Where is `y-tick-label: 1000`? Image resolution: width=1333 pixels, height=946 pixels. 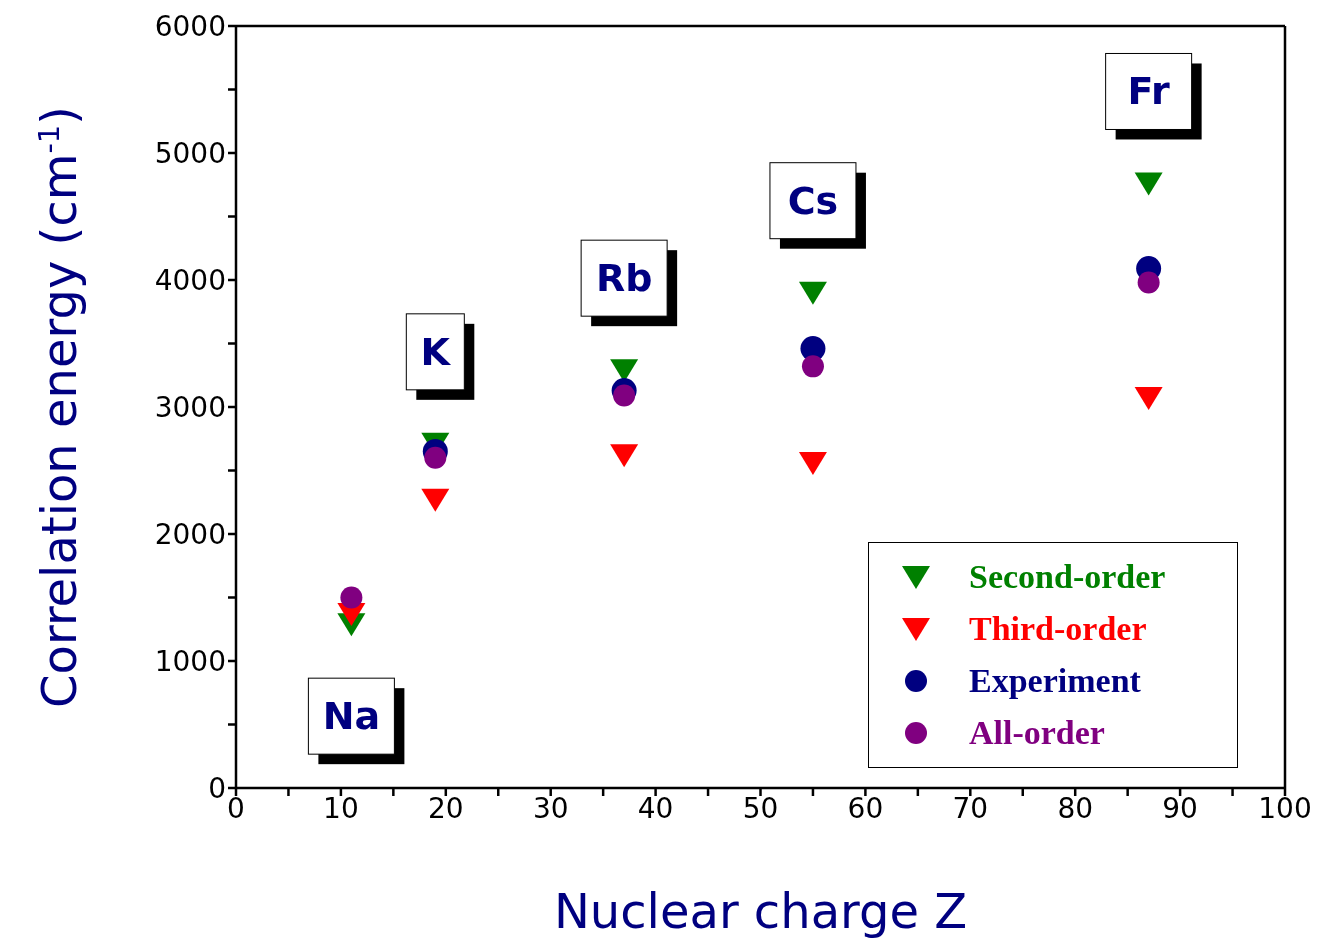
y-tick-label: 1000 is located at coordinates (190, 661).